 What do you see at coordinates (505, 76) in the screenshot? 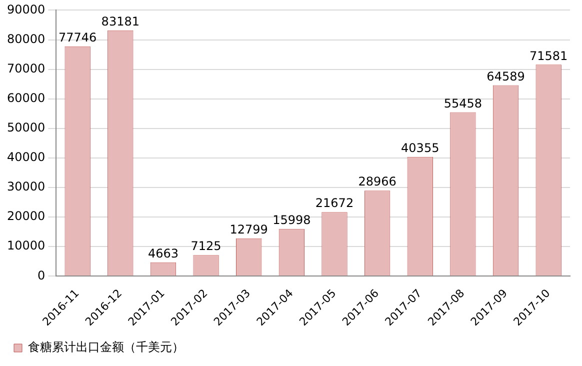
I see `data-label: 64589` at bounding box center [505, 76].